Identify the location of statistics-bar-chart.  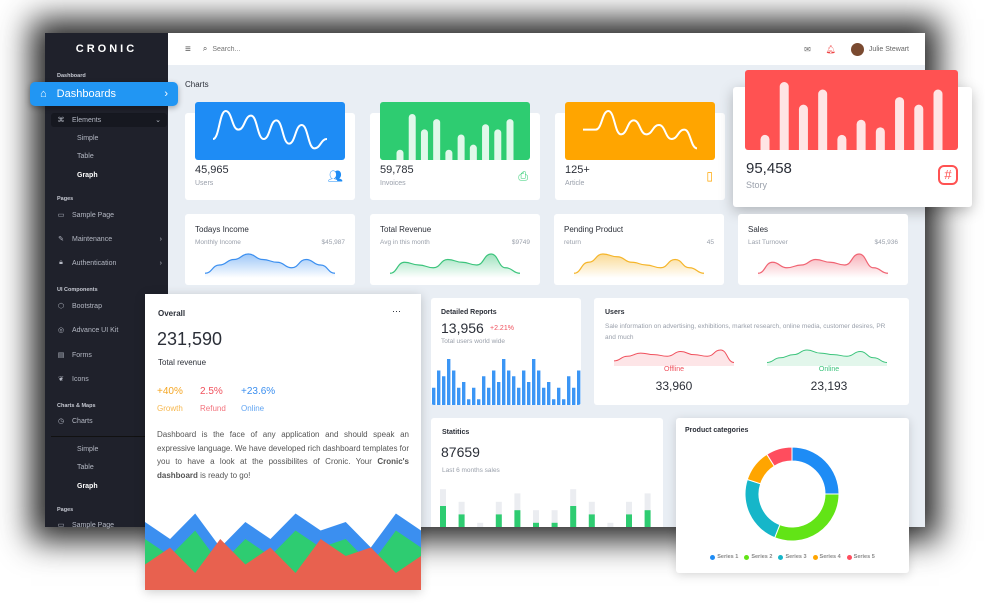
(545, 508).